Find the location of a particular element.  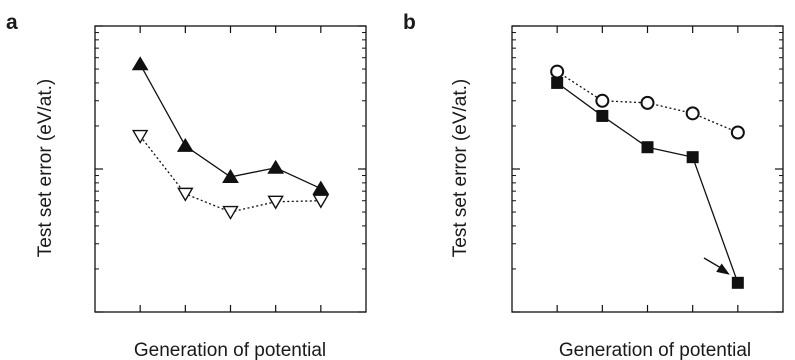

panel-label-a: a is located at coordinates (12, 22).